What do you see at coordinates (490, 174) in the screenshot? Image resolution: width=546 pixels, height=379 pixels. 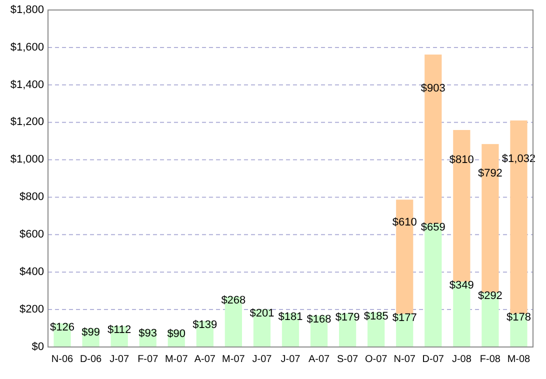 I see `data-label: $792` at bounding box center [490, 174].